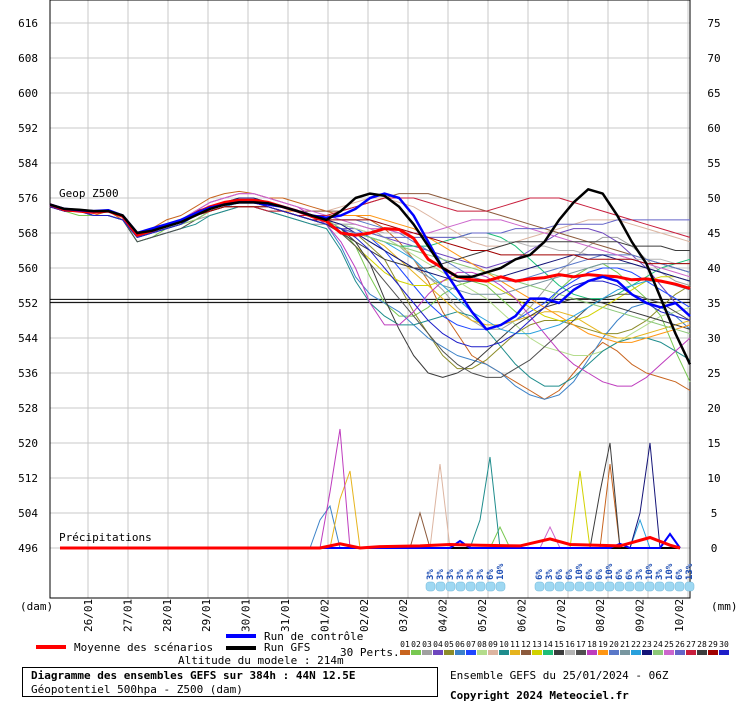 The width and height of the screenshot is (740, 706). I want to click on left-tick-label: 496, so click(28, 548).